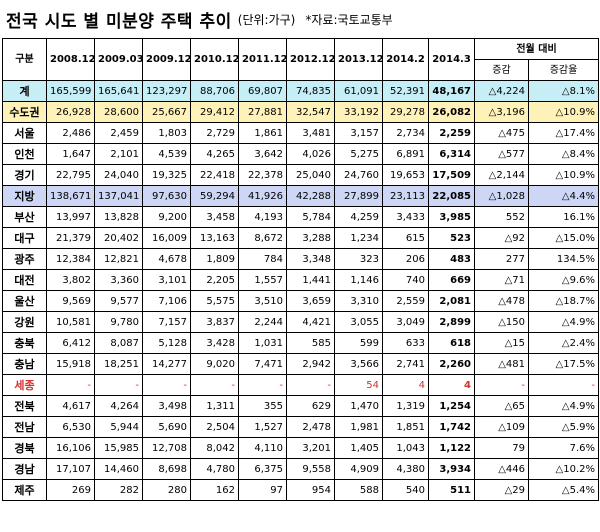 This screenshot has width=600, height=532. What do you see at coordinates (166, 196) in the screenshot?
I see `value-cell: 97,630` at bounding box center [166, 196].